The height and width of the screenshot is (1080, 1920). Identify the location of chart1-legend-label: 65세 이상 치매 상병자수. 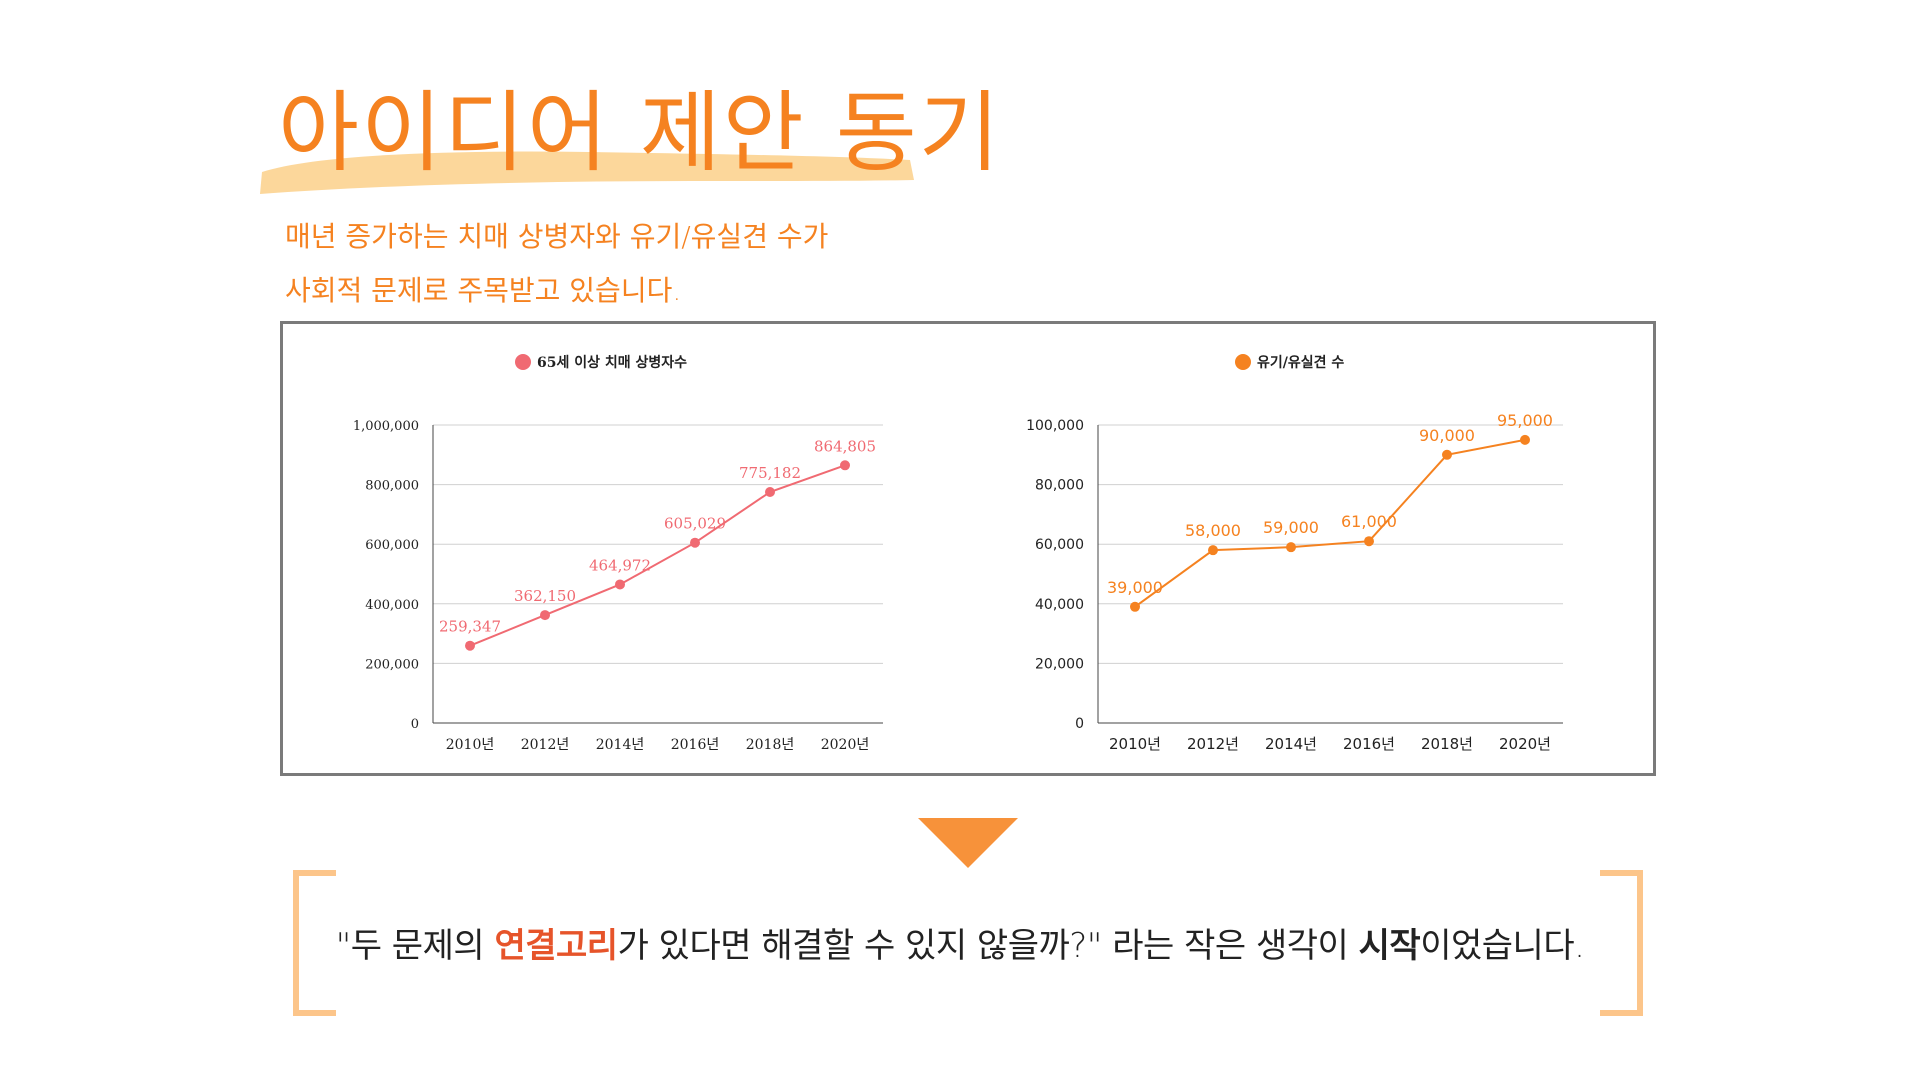
(612, 362).